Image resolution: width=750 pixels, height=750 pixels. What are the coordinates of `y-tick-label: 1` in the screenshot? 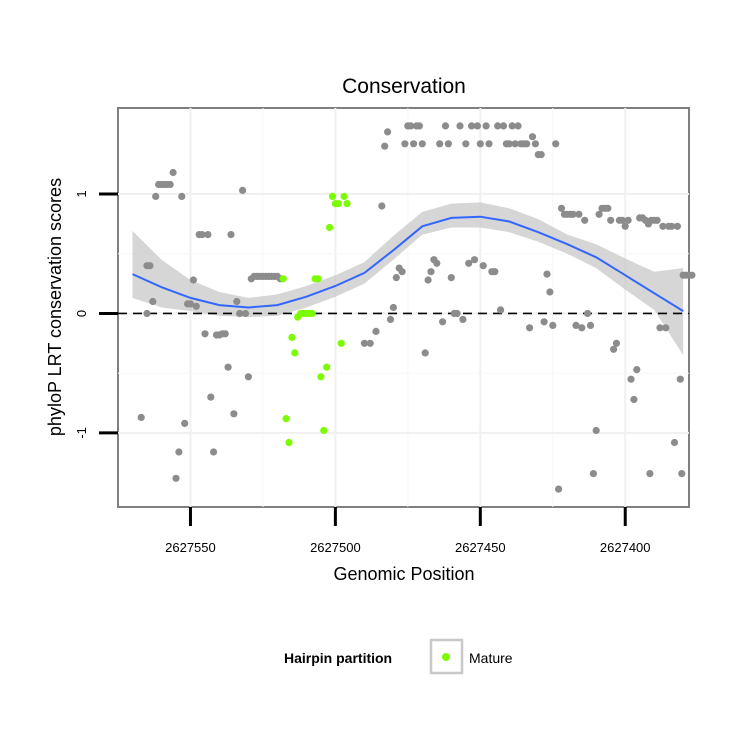 It's located at (81, 193).